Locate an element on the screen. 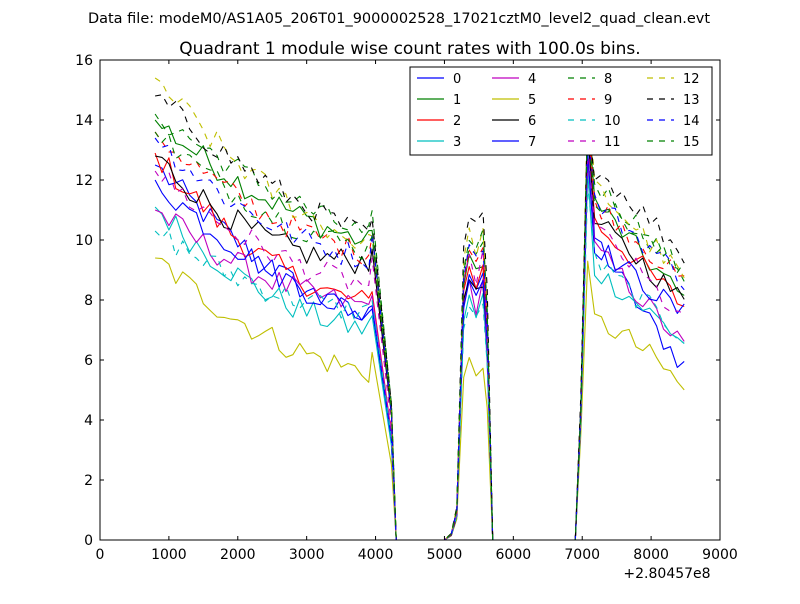  legend-label-13: 13 is located at coordinates (691, 100).